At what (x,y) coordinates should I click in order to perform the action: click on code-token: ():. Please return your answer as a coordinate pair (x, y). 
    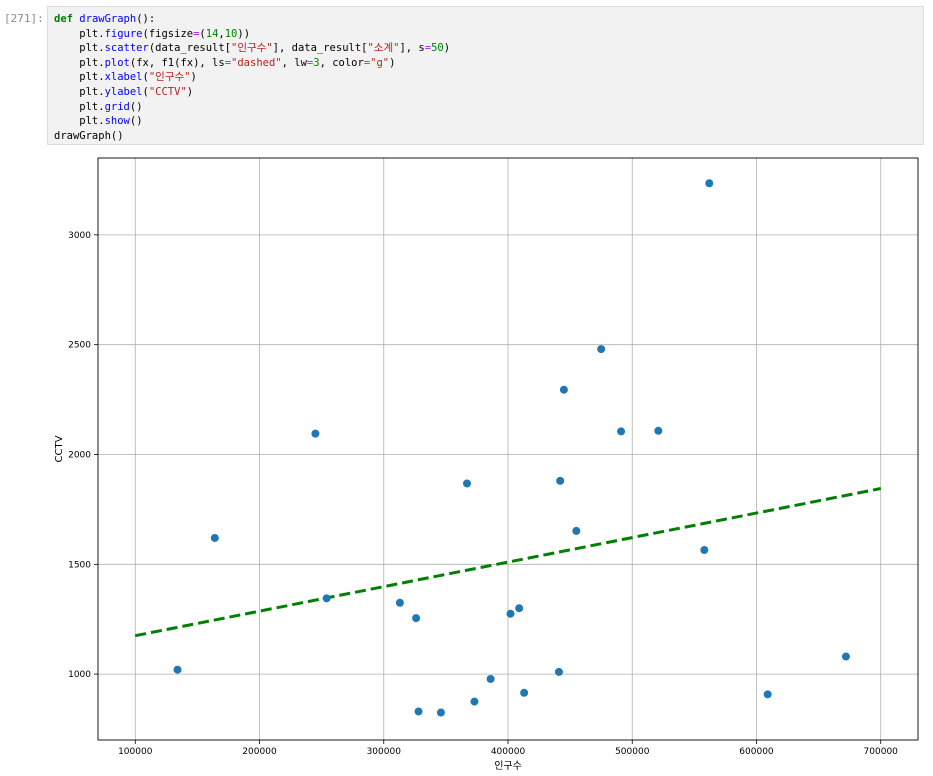
    Looking at the image, I should click on (146, 19).